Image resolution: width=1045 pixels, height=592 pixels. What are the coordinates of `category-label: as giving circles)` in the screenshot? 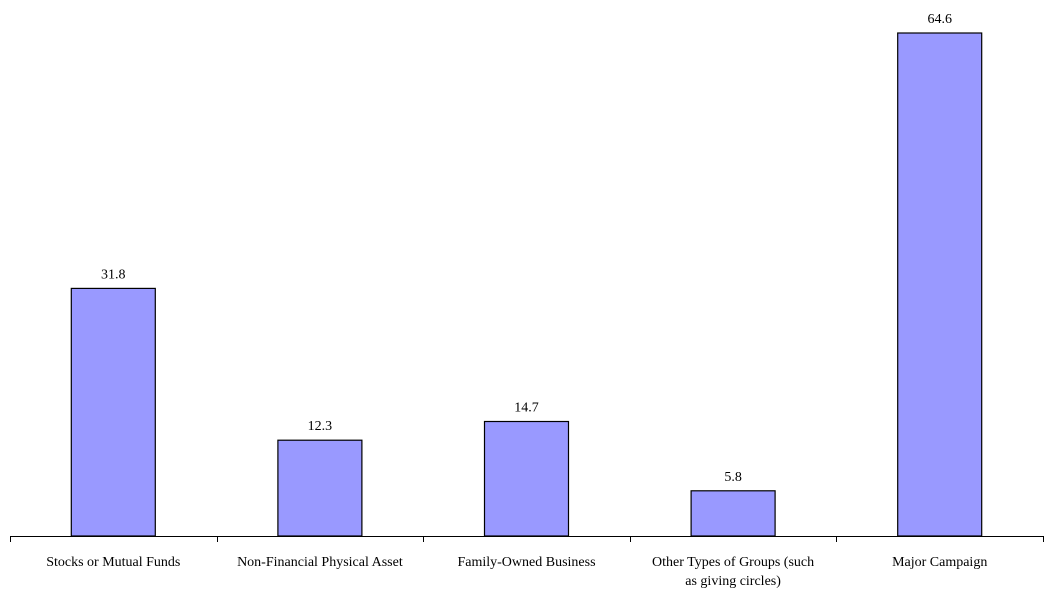 It's located at (733, 581).